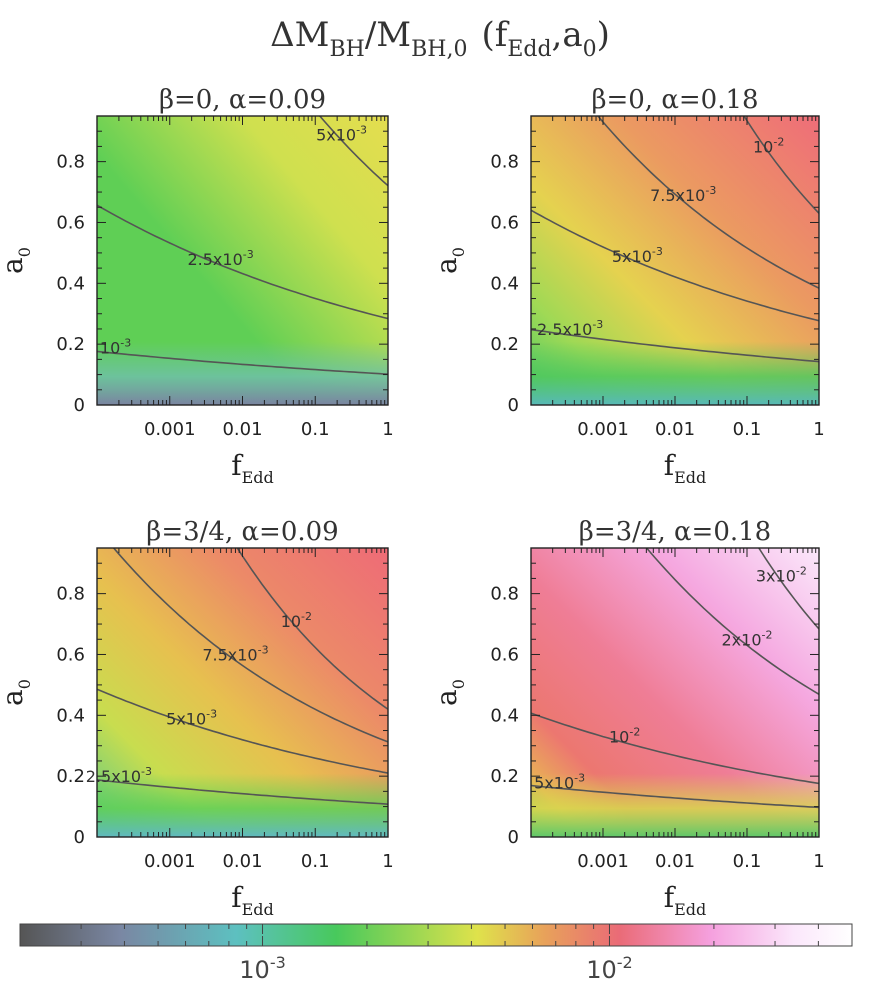 The width and height of the screenshot is (880, 990). Describe the element at coordinates (242, 532) in the screenshot. I see `panel-title: β=3/4, α=0.09` at that location.